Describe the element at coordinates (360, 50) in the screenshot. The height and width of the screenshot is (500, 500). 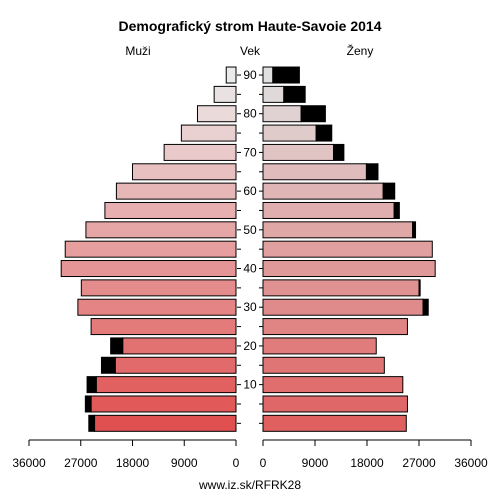
I see `female-label: Ženy` at that location.